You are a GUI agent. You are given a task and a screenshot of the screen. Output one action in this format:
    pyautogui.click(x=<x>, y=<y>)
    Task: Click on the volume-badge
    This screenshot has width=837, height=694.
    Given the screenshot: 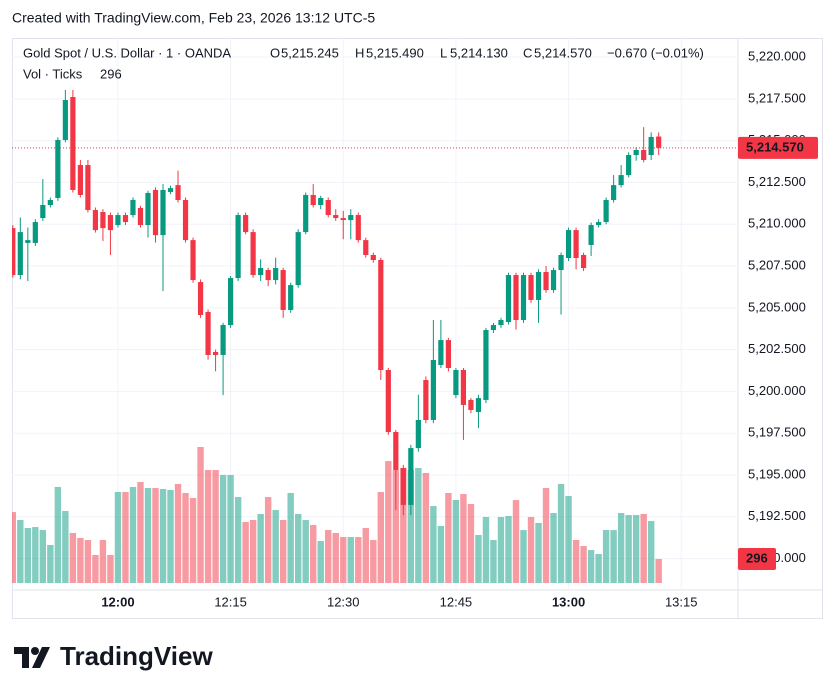 What is the action you would take?
    pyautogui.click(x=757, y=558)
    